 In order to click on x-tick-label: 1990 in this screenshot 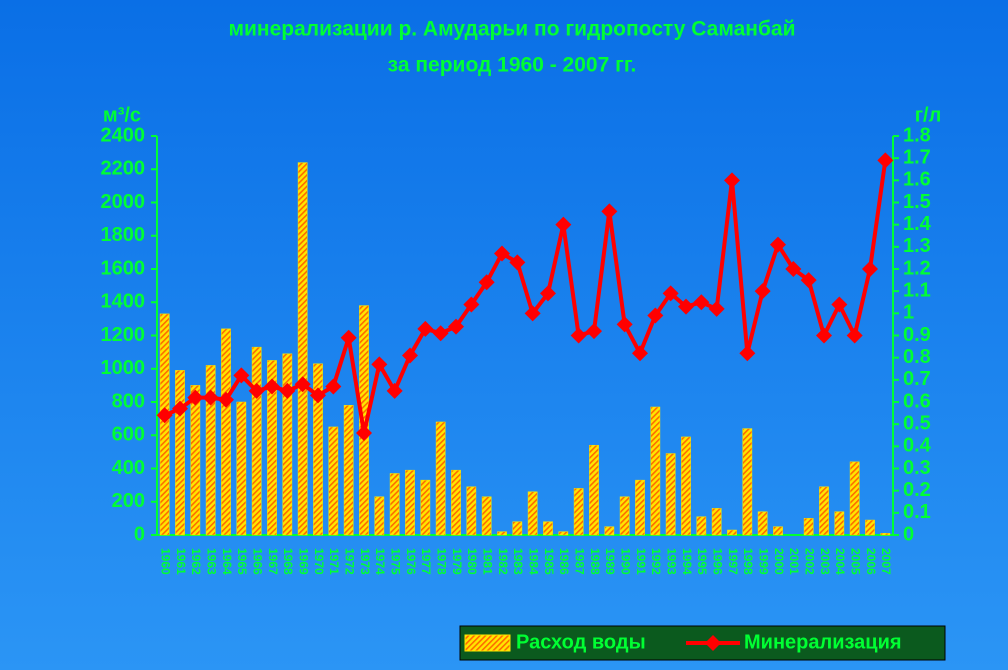, I will do `click(625, 561)`.